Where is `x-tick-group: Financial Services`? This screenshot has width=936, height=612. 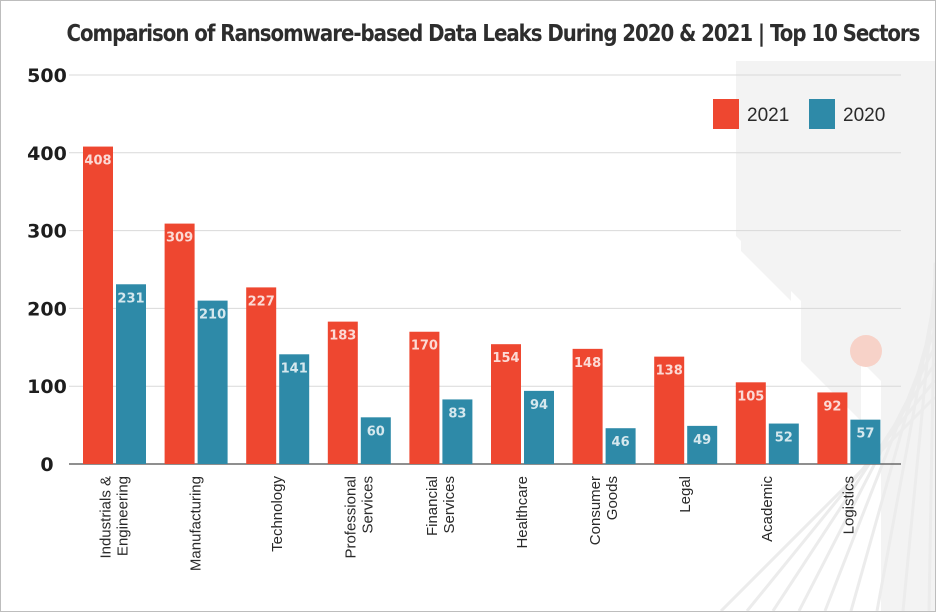
x-tick-group: Financial Services is located at coordinates (441, 506).